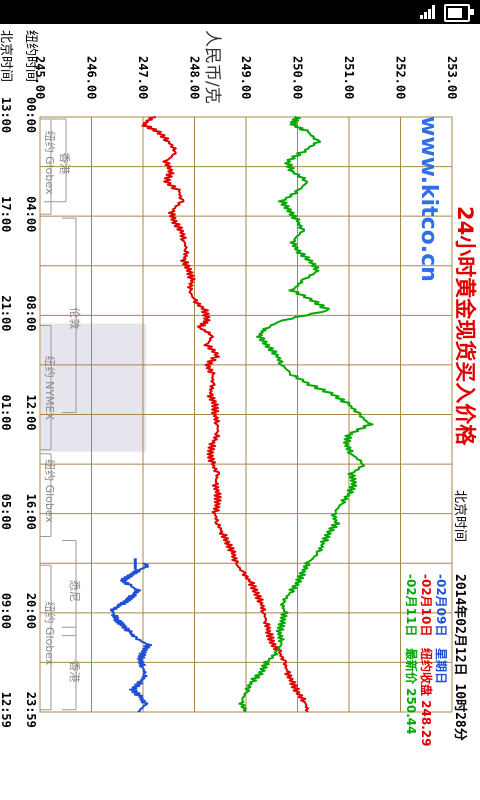 This screenshot has width=480, height=800. Describe the element at coordinates (50, 388) in the screenshot. I see `session-label: 纽约 NYMEX` at that location.